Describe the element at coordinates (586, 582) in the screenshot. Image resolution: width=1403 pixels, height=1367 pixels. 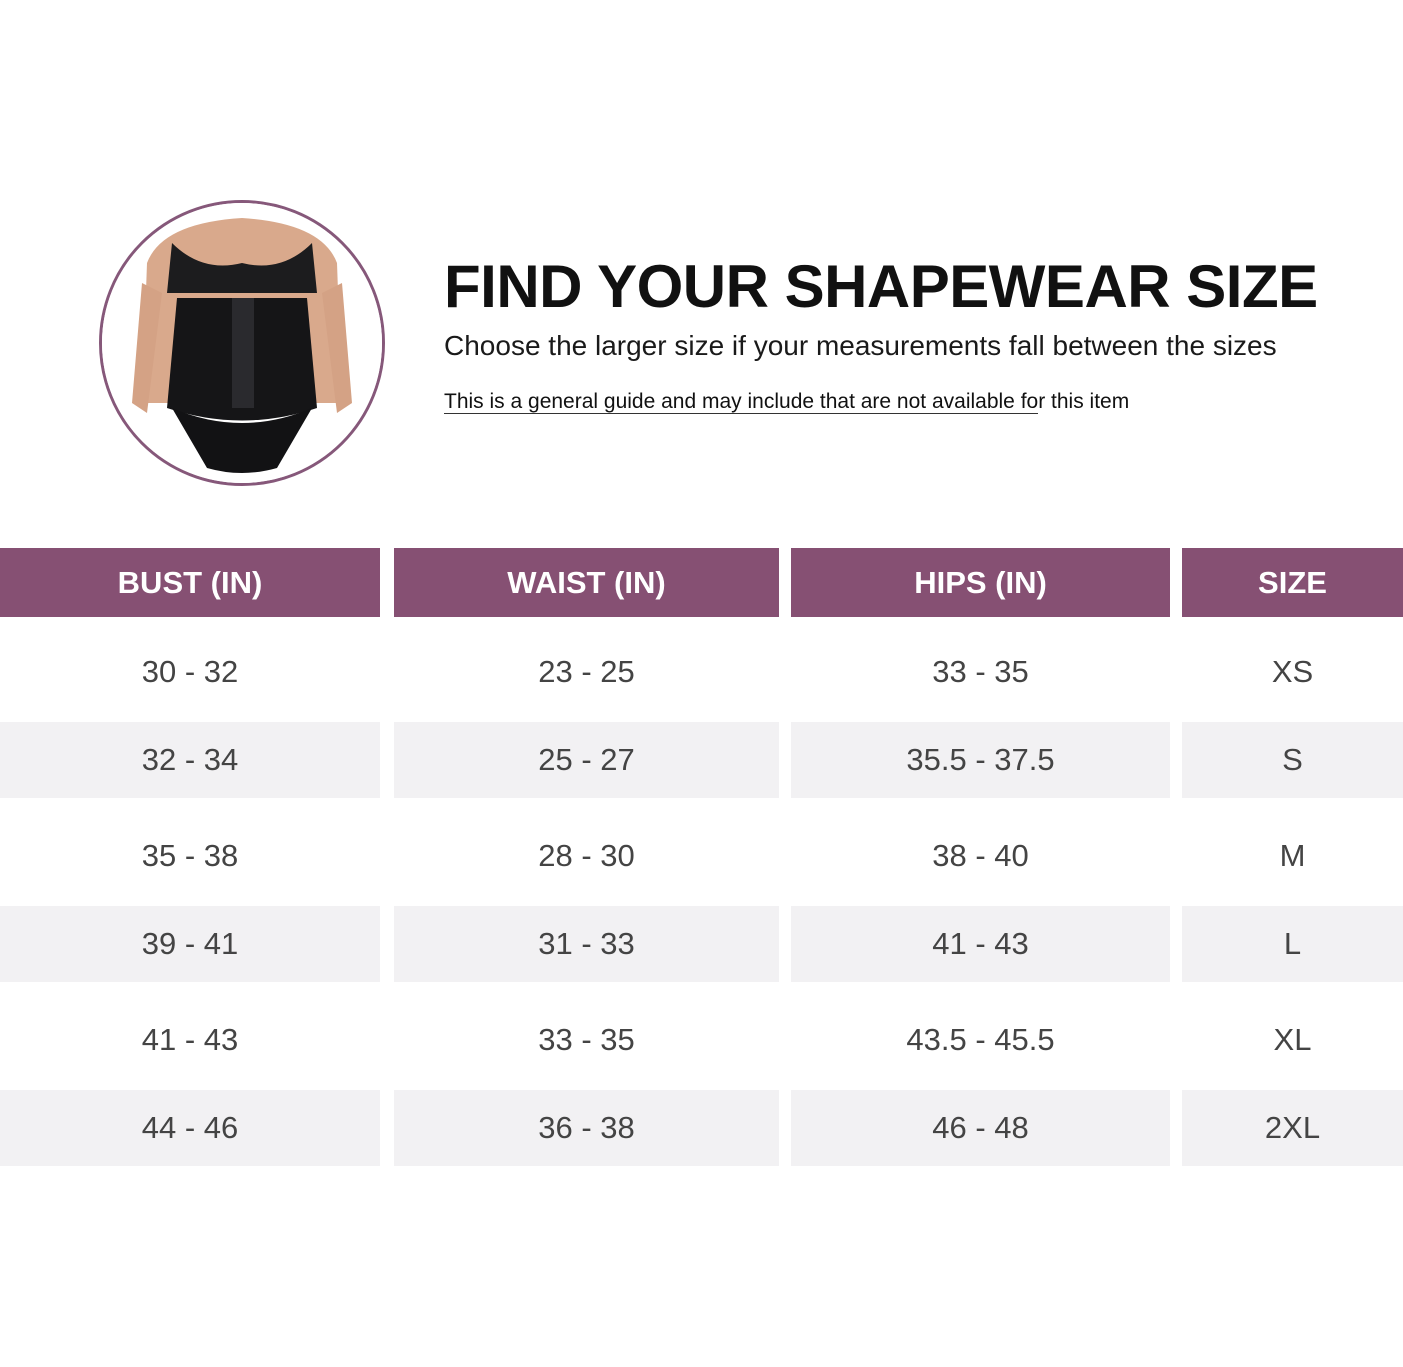
I see `column-header-waist: WAIST (IN)` at that location.